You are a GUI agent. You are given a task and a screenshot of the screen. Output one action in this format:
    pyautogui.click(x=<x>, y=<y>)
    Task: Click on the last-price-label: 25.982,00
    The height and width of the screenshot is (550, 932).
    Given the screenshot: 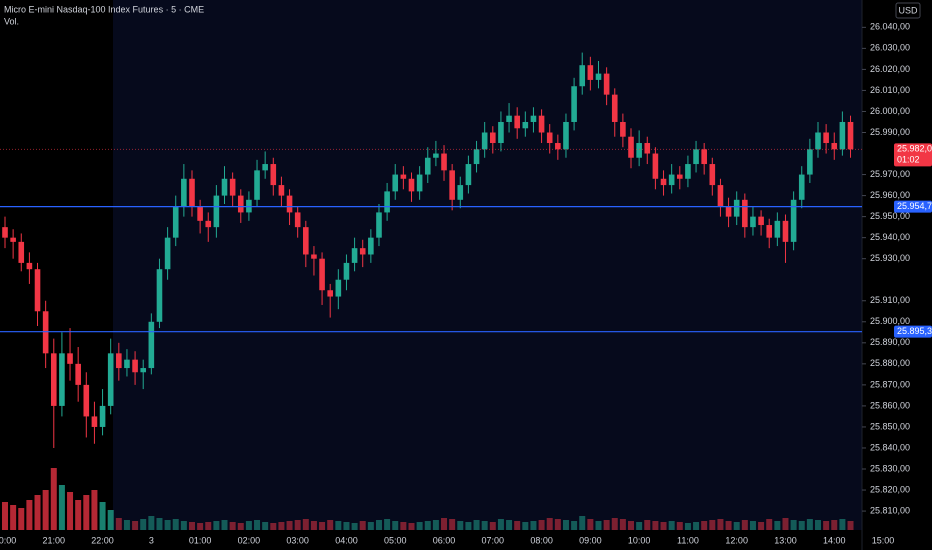 What is the action you would take?
    pyautogui.click(x=914, y=149)
    